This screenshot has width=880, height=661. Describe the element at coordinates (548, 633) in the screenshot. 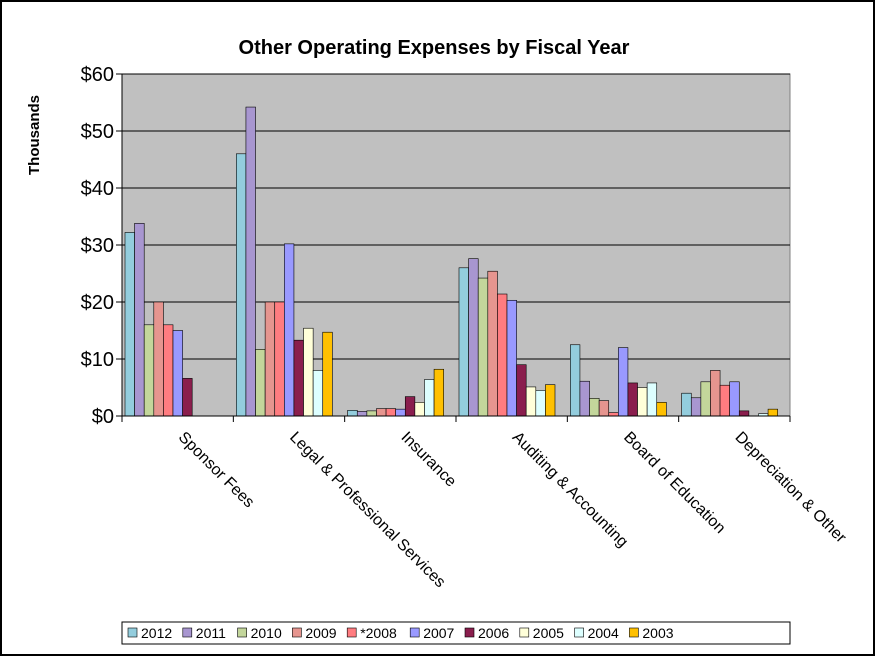

I see `legend-label: 2005` at that location.